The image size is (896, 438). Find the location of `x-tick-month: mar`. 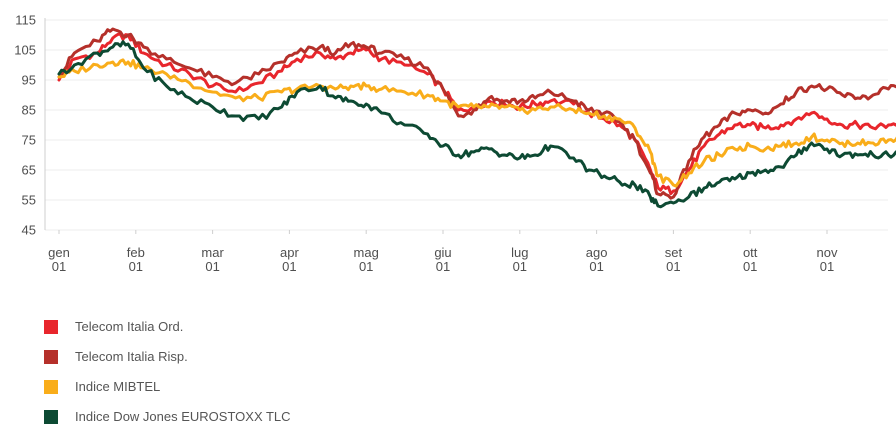

x-tick-month: mar is located at coordinates (212, 252).